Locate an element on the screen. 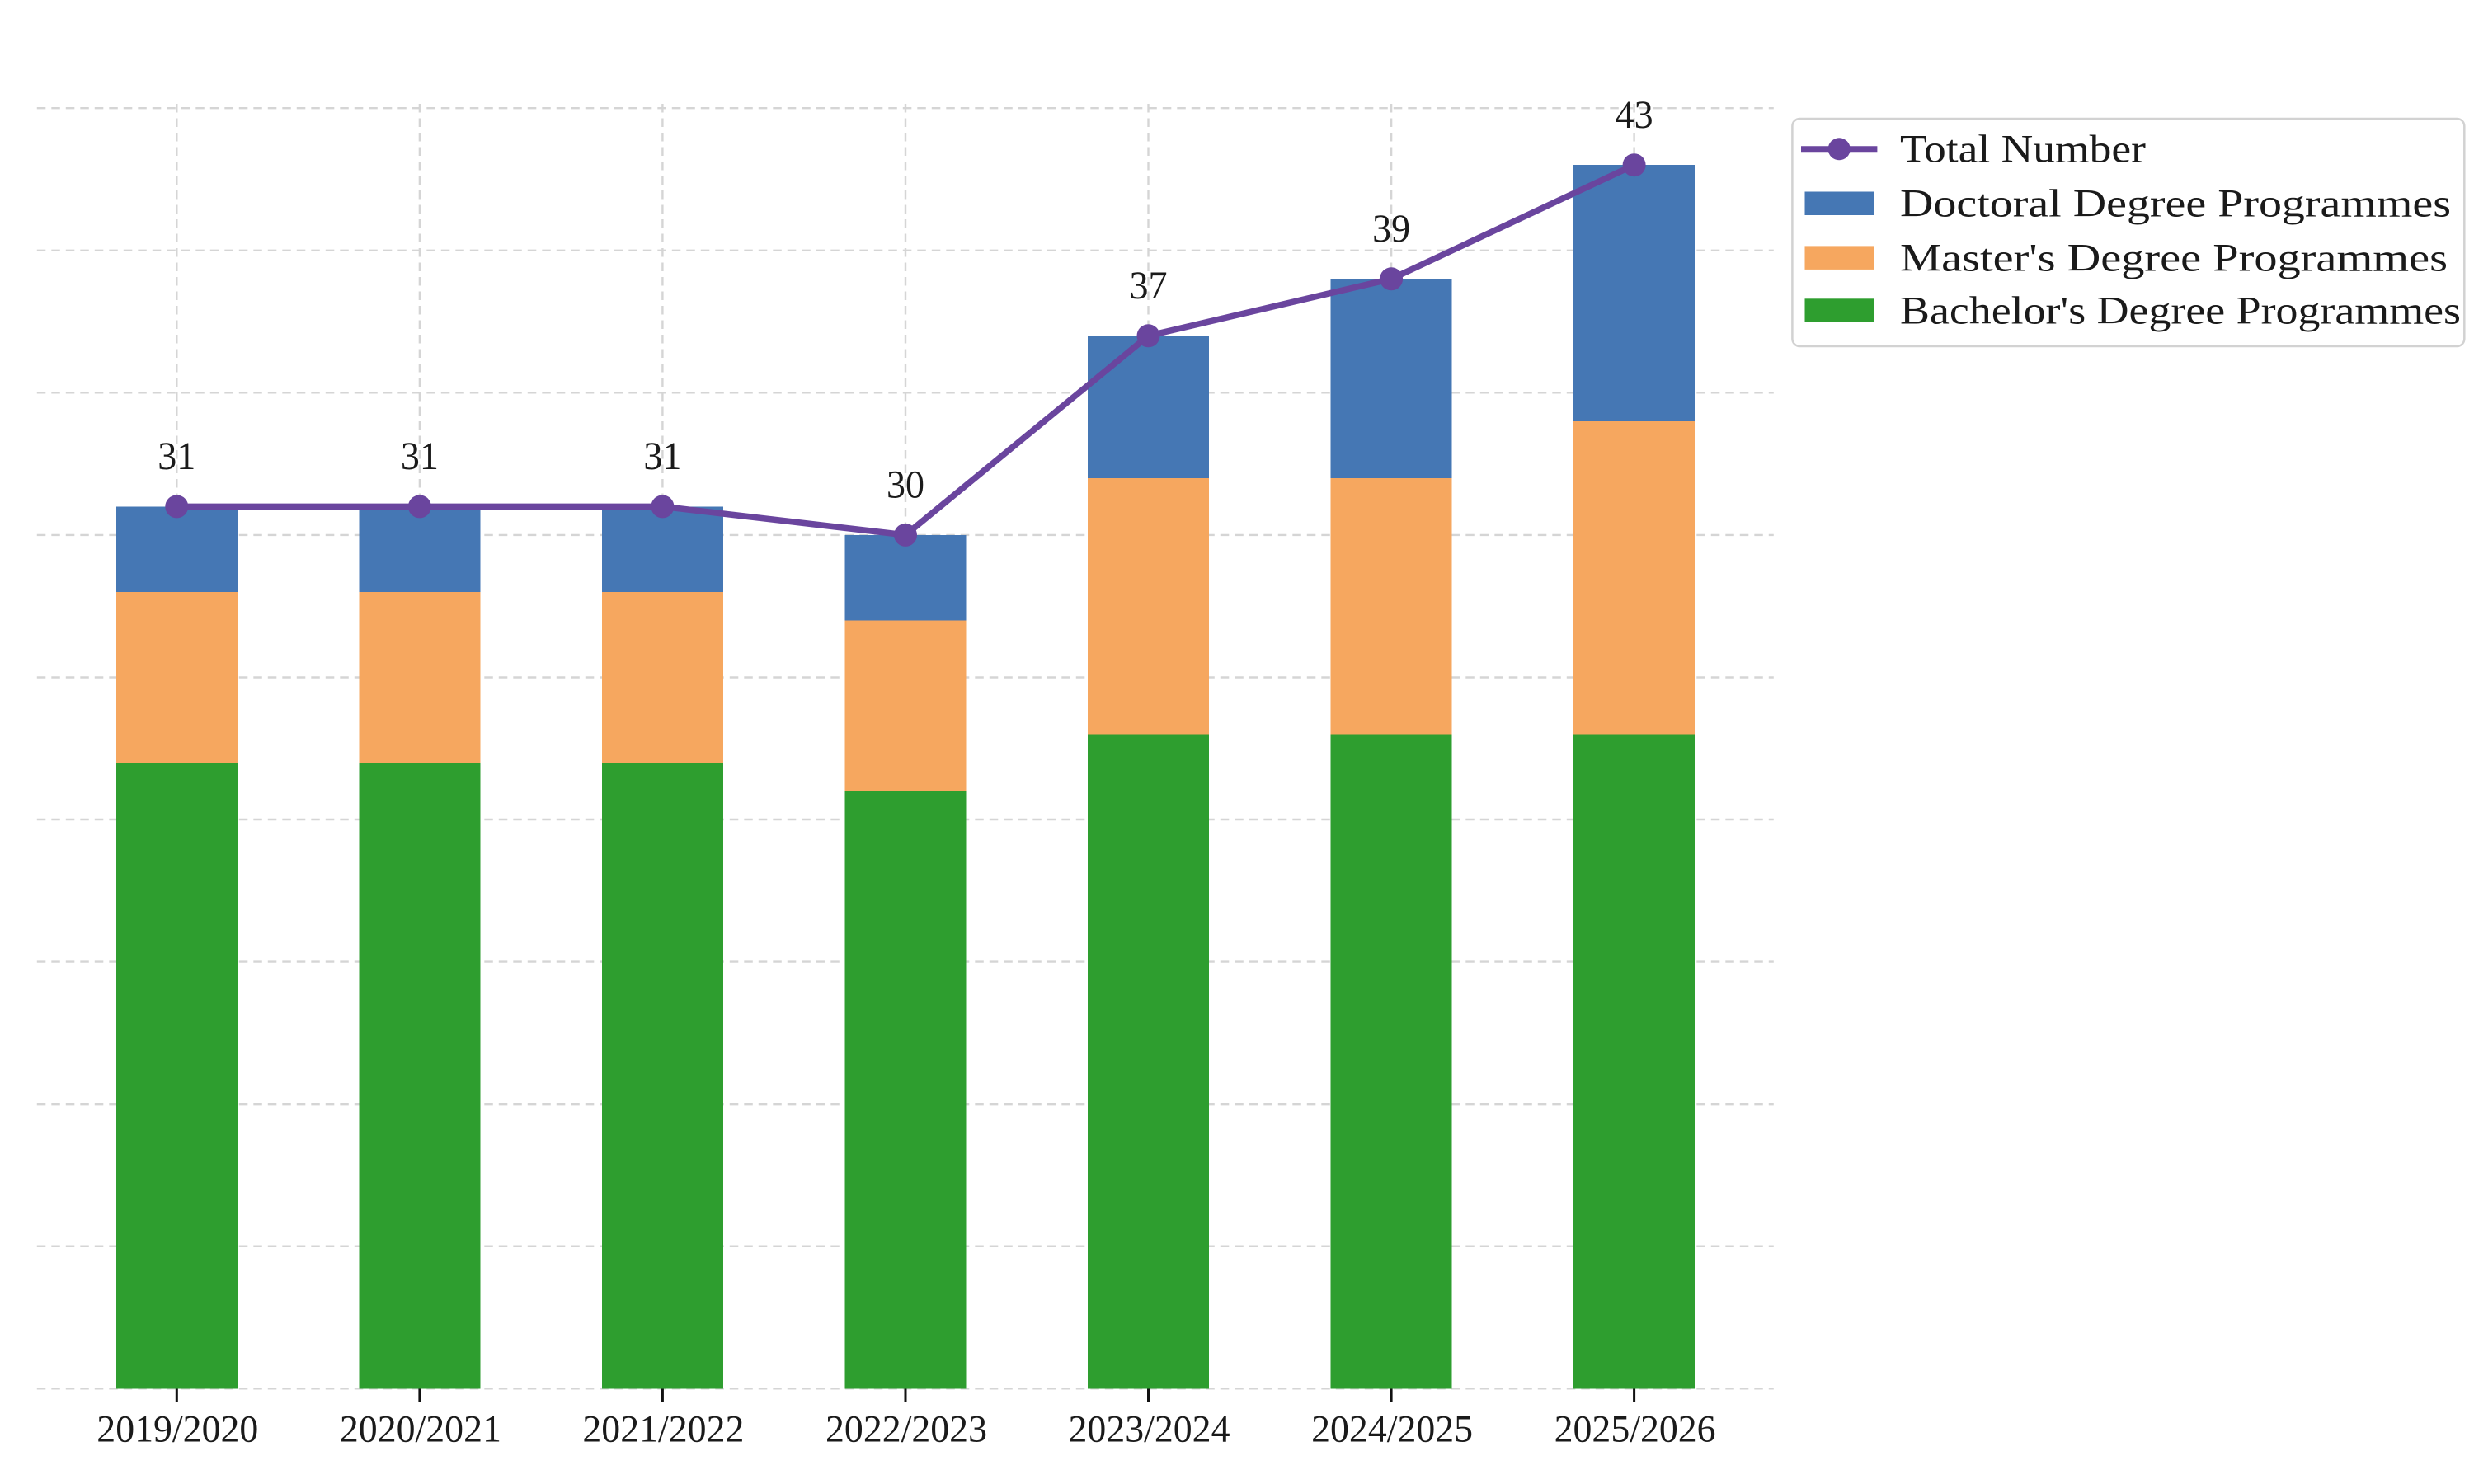 Image resolution: width=2474 pixels, height=1484 pixels. svg-text: 2024/2025 is located at coordinates (1392, 1430).